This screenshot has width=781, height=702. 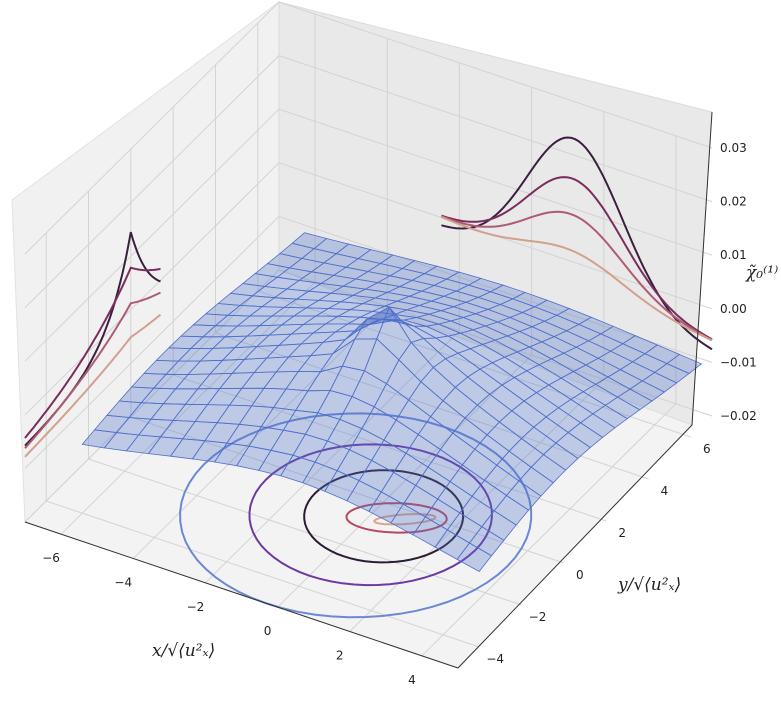 What do you see at coordinates (268, 631) in the screenshot?
I see `x-tick-label: 0` at bounding box center [268, 631].